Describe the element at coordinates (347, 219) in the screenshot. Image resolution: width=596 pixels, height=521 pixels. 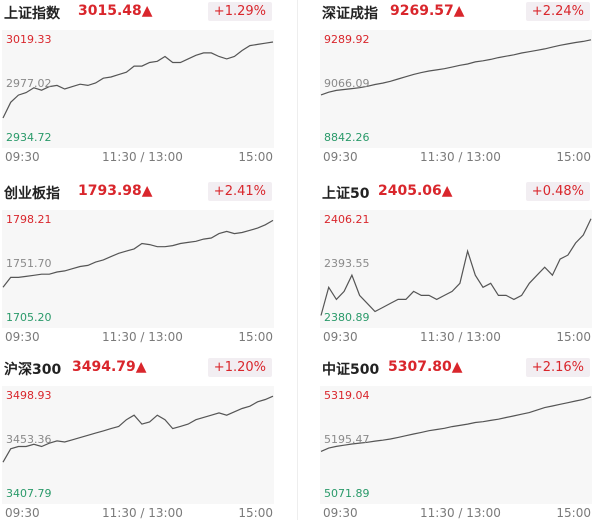
I see `high-label: 2406.21` at that location.